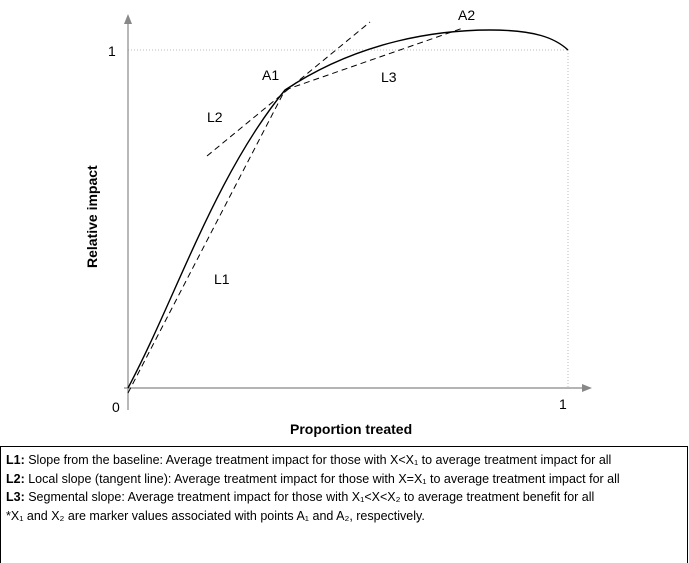 This screenshot has height=563, width=689. Describe the element at coordinates (222, 279) in the screenshot. I see `l1-label: L1` at that location.